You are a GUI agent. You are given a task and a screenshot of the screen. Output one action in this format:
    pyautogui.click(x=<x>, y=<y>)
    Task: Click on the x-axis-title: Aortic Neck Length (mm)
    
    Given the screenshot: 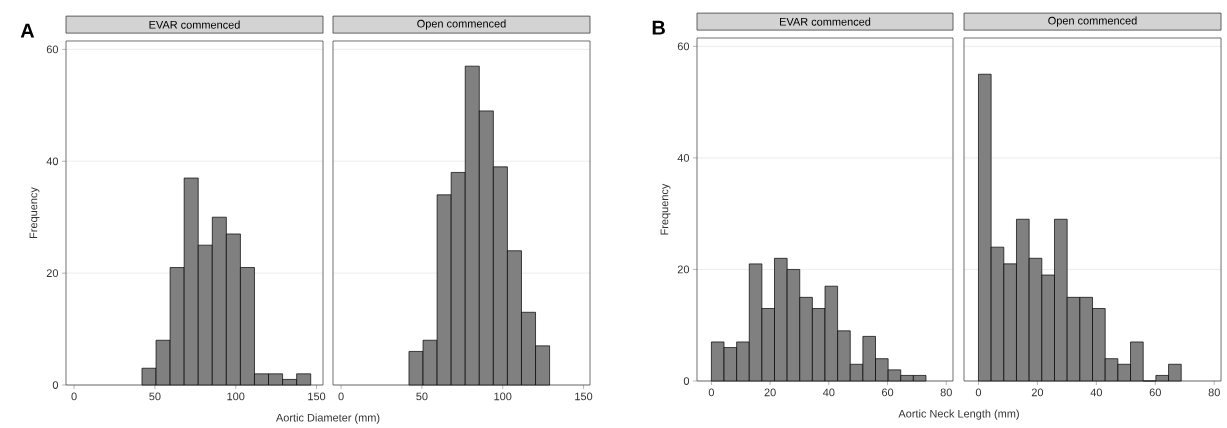 What is the action you would take?
    pyautogui.click(x=958, y=414)
    